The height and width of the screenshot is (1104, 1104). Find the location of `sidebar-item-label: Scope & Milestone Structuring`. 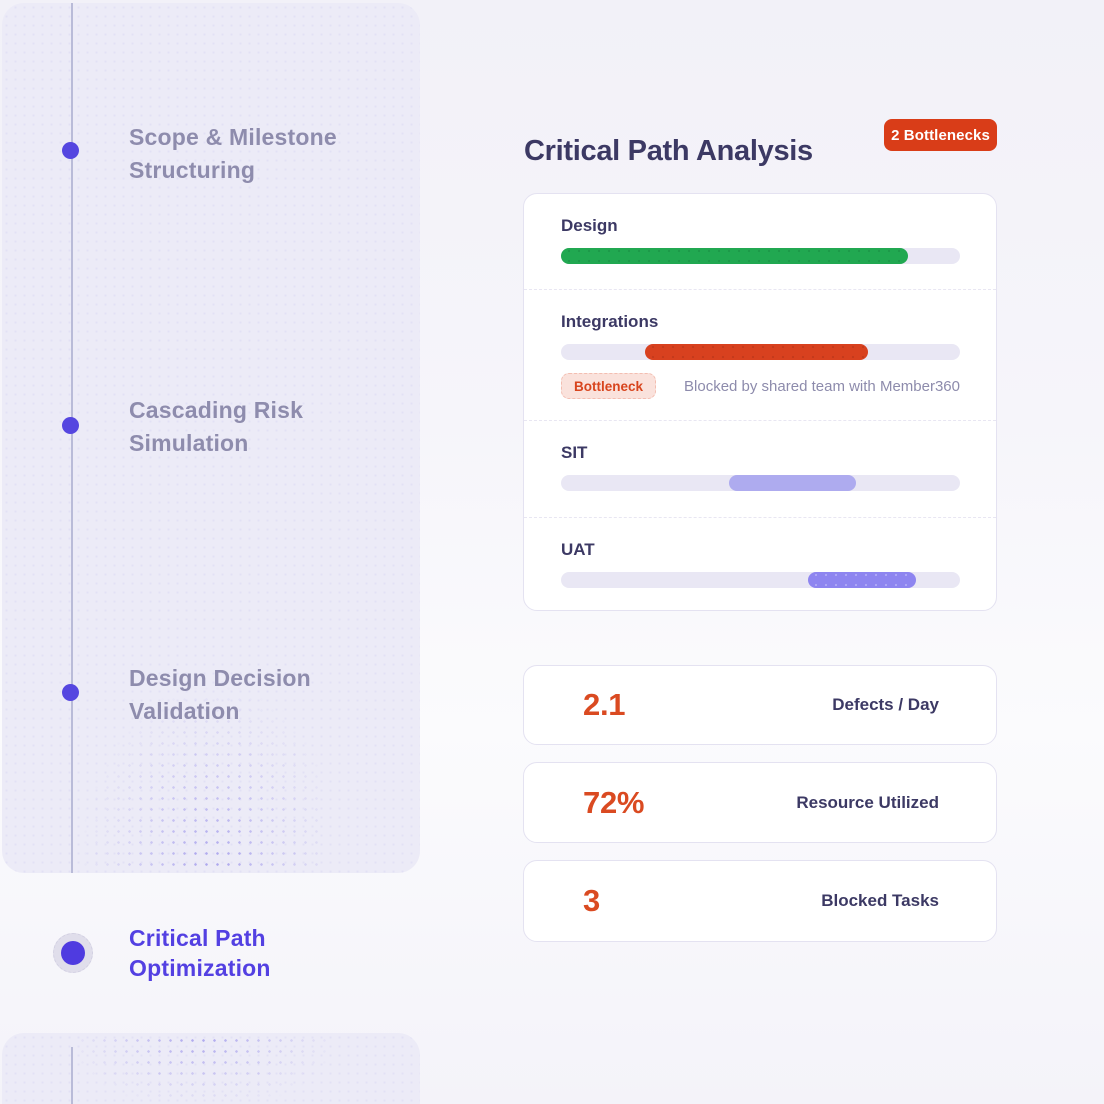

sidebar-item-label: Scope & Milestone Structuring is located at coordinates (233, 153).